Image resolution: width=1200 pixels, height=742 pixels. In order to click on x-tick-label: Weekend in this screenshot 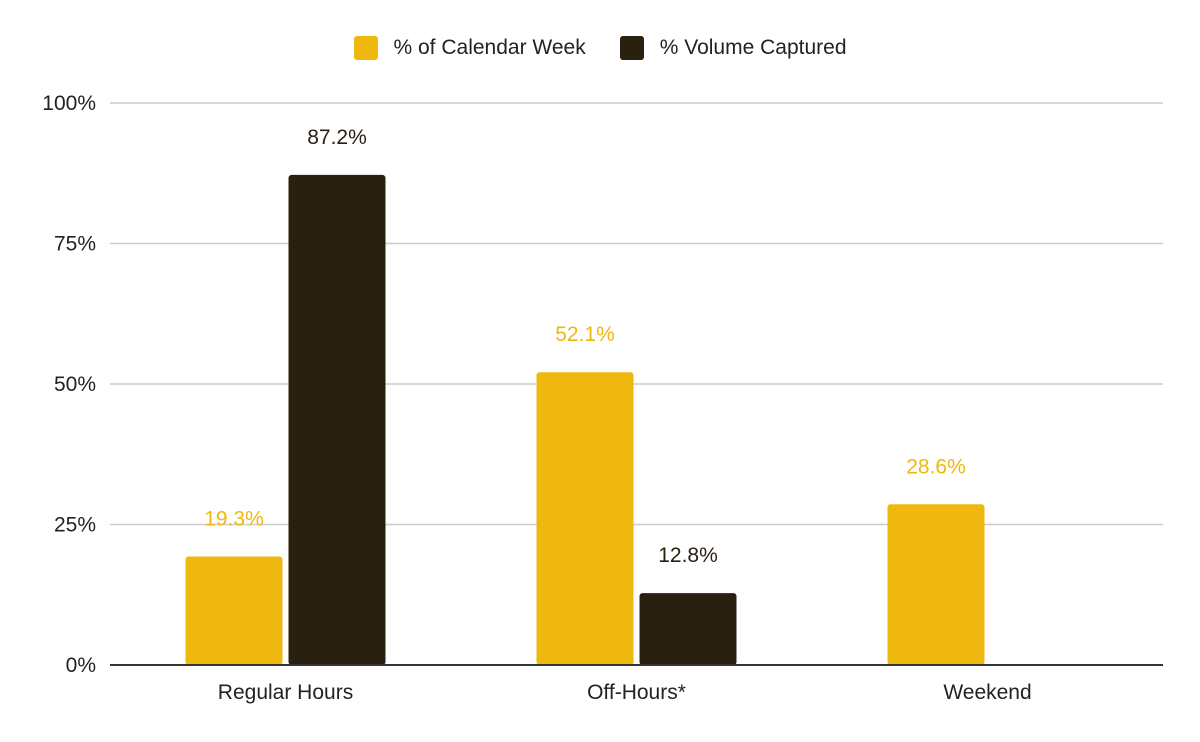, I will do `click(987, 692)`.